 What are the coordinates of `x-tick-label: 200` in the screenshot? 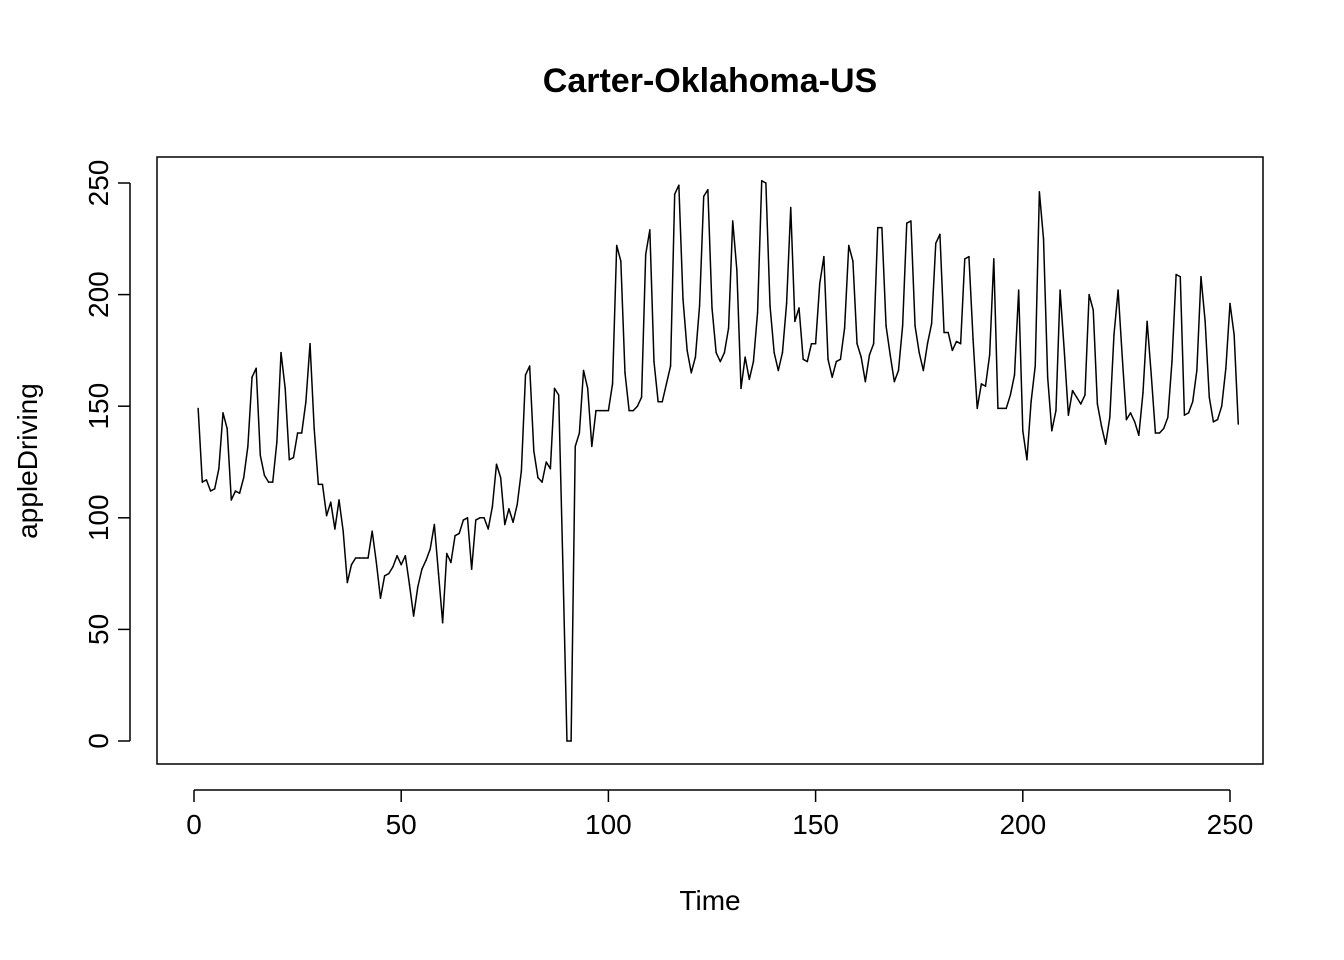 It's located at (1022, 824).